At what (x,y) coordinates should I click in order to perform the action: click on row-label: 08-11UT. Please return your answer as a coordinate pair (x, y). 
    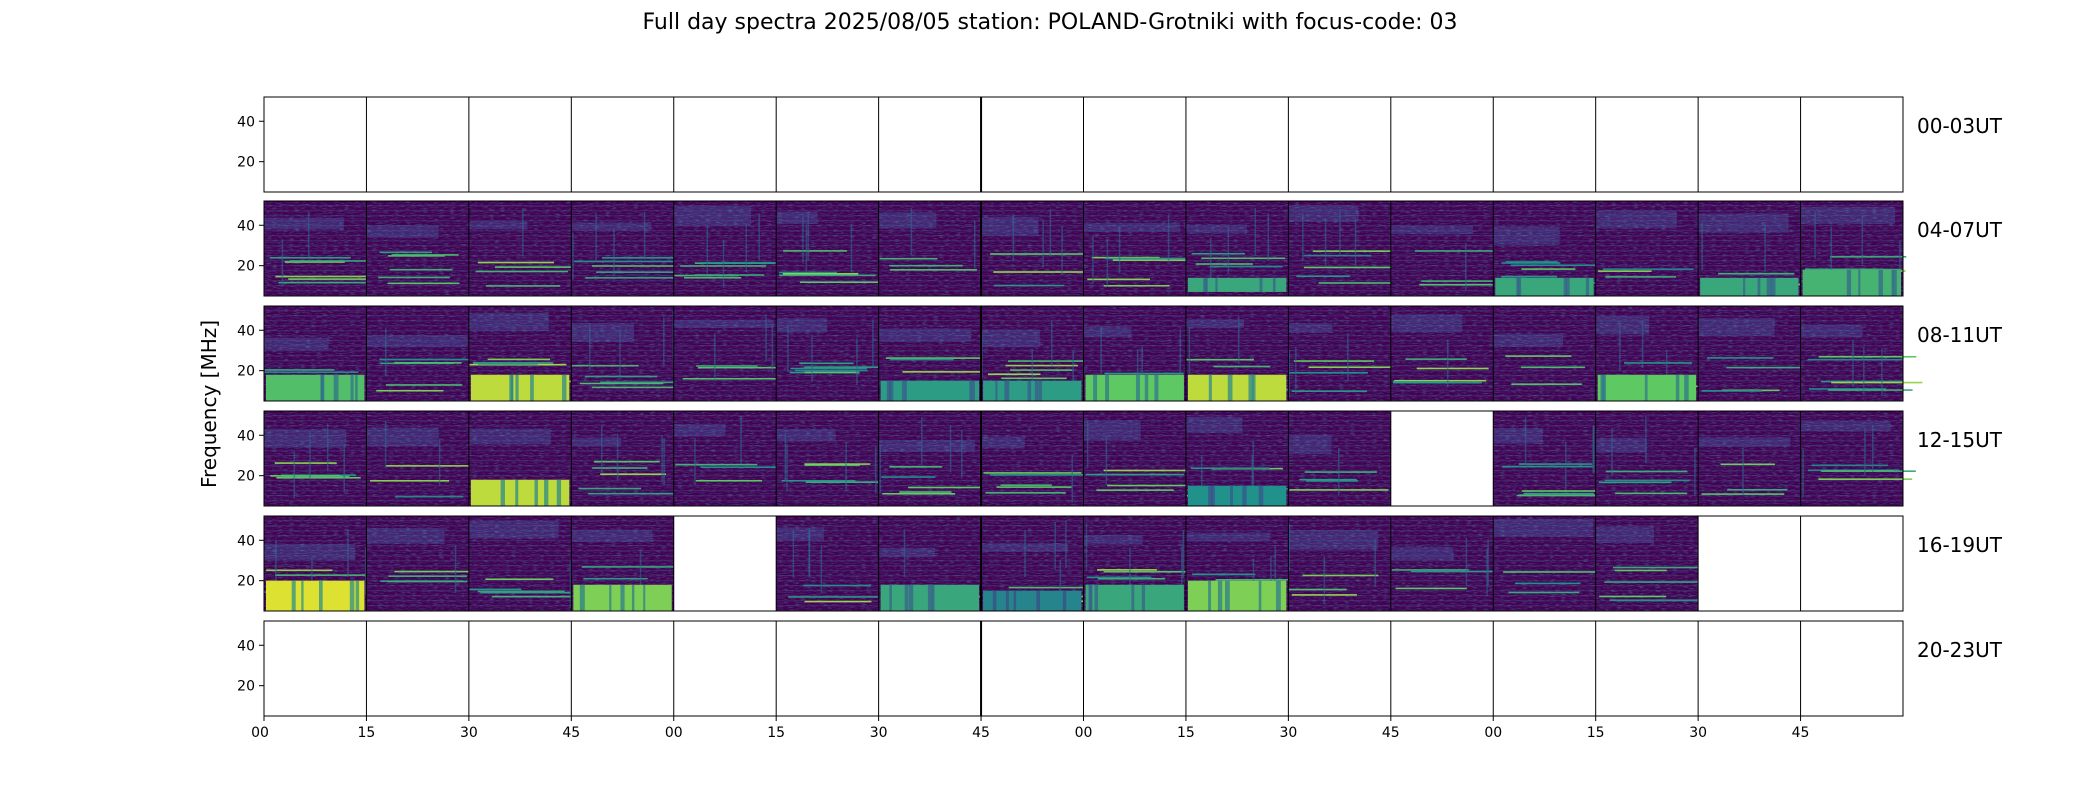
    Looking at the image, I should click on (1960, 335).